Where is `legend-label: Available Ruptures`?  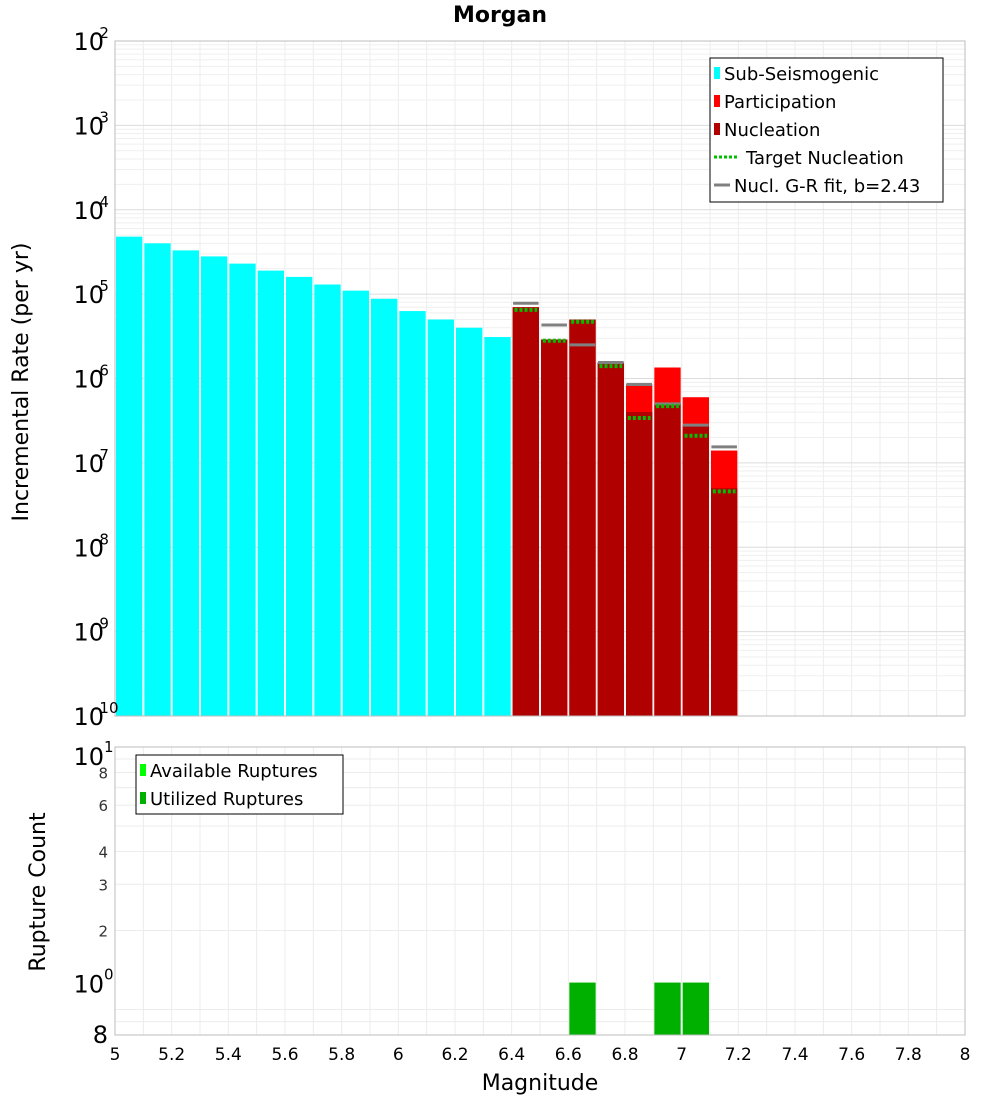
legend-label: Available Ruptures is located at coordinates (234, 771).